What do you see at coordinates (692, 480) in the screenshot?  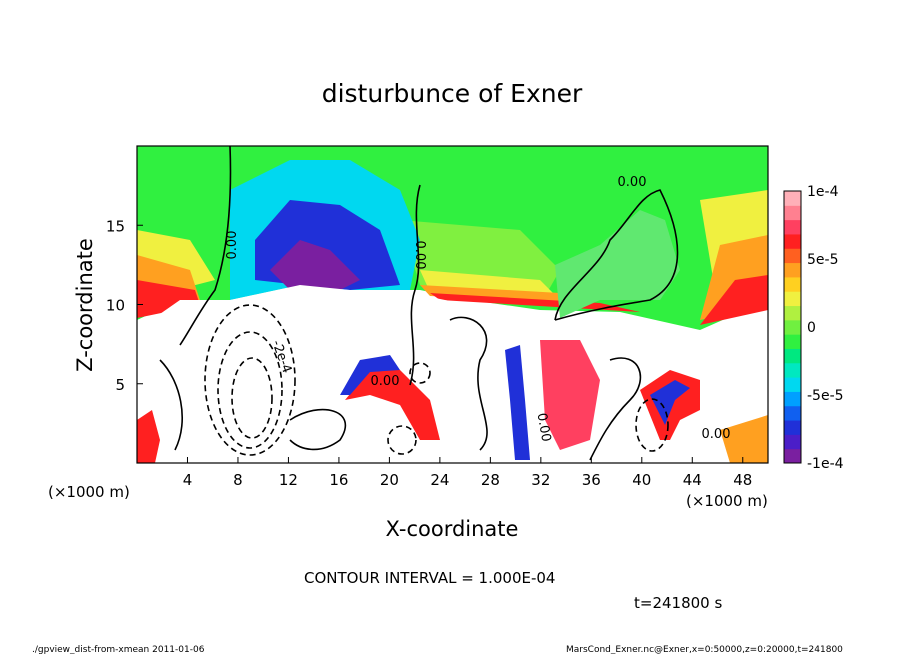 I see `x-tick-label: 44` at bounding box center [692, 480].